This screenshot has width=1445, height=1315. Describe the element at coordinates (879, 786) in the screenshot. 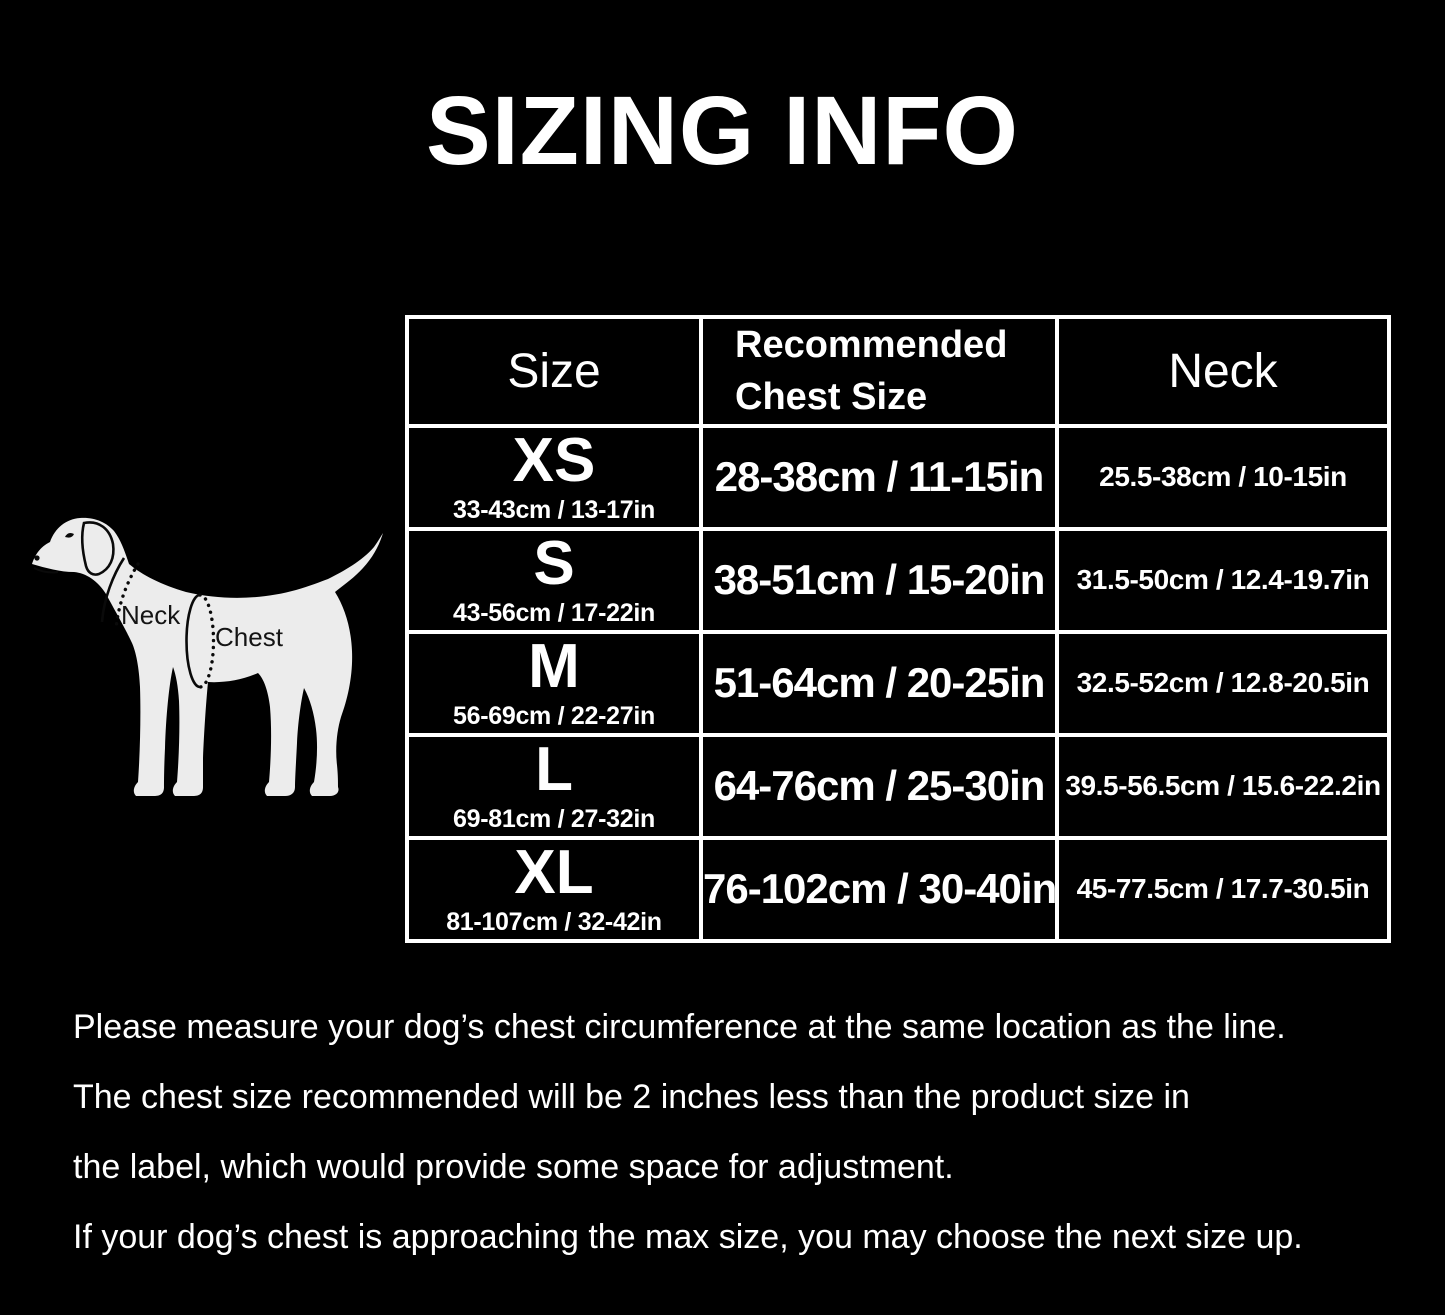

I see `chest-cell: 64-76cm / 25-30in` at that location.